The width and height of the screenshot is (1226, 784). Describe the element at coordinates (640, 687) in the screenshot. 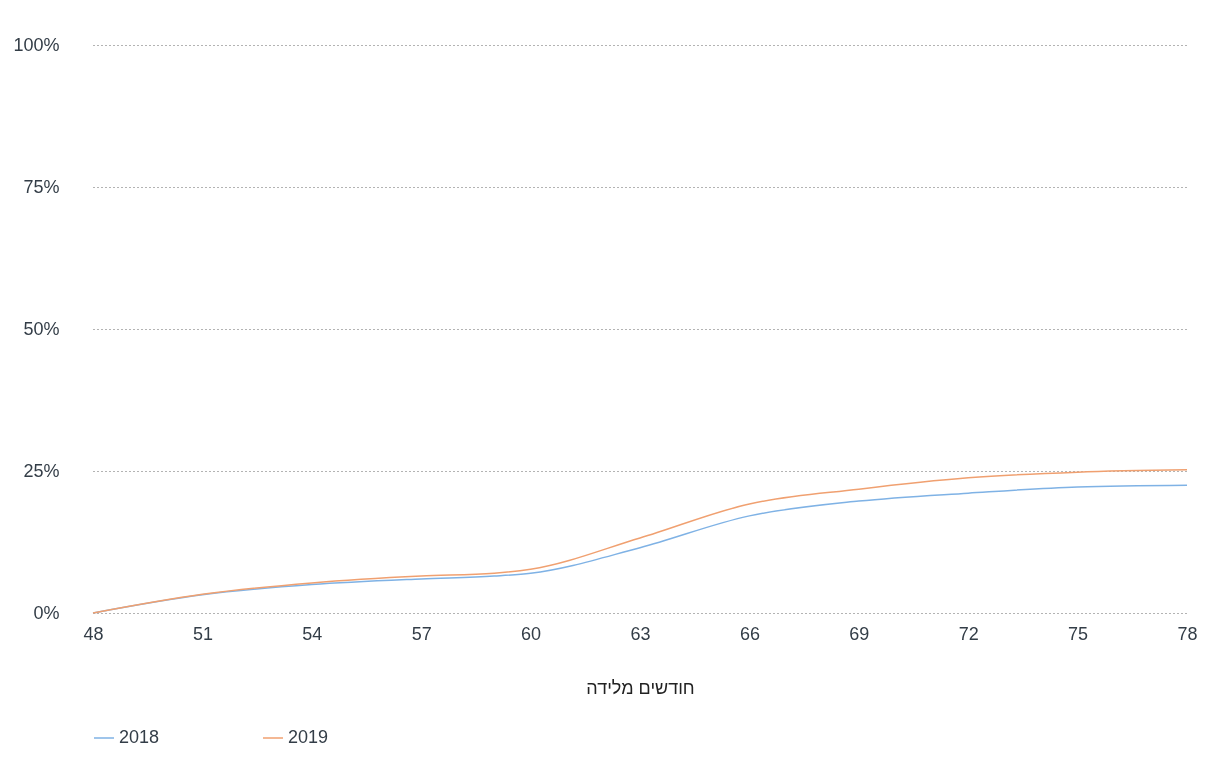

I see `x-axis-title: חודשים מלידה` at that location.